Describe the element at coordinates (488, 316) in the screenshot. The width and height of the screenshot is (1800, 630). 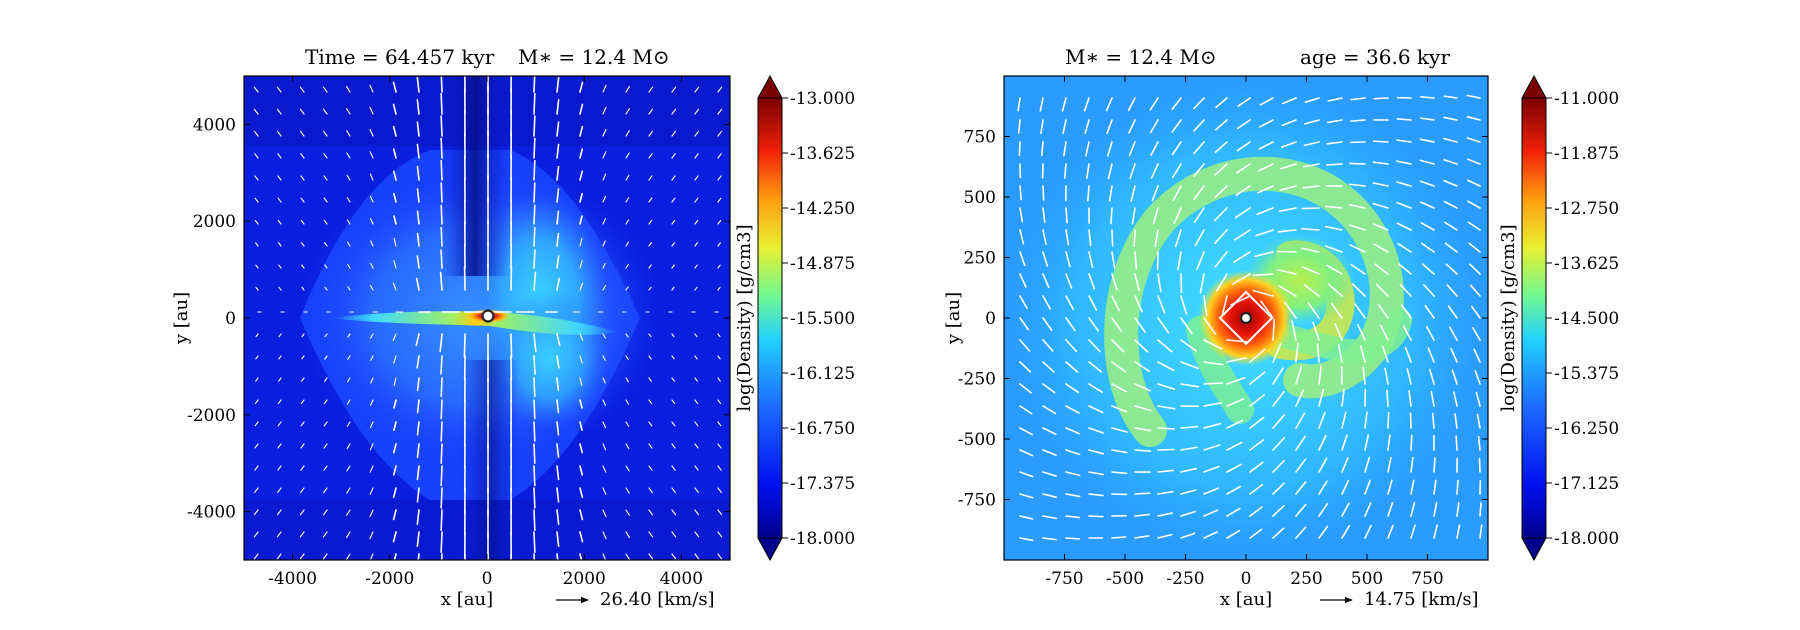
I see `left-star-marker` at that location.